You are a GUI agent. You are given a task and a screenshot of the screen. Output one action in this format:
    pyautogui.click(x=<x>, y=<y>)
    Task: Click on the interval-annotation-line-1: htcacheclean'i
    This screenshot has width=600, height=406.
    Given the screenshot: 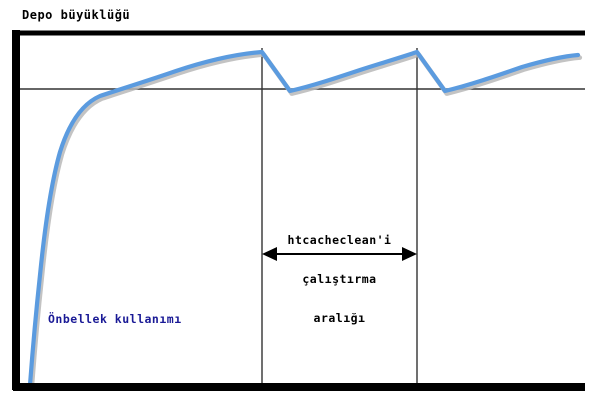 What is the action you would take?
    pyautogui.click(x=339, y=240)
    